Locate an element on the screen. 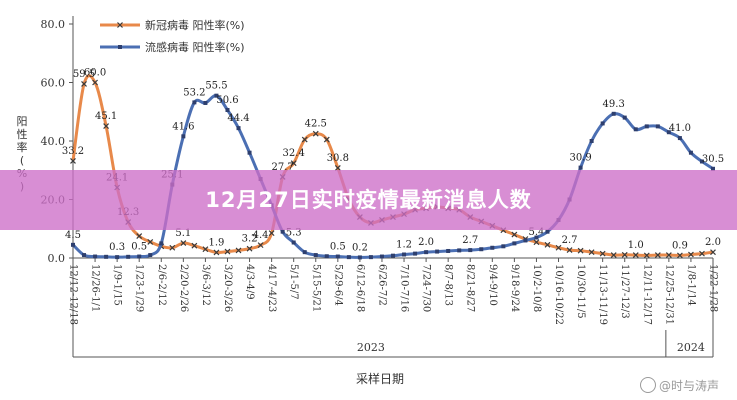 The height and width of the screenshot is (400, 737). data-label: 30.8 is located at coordinates (338, 158).